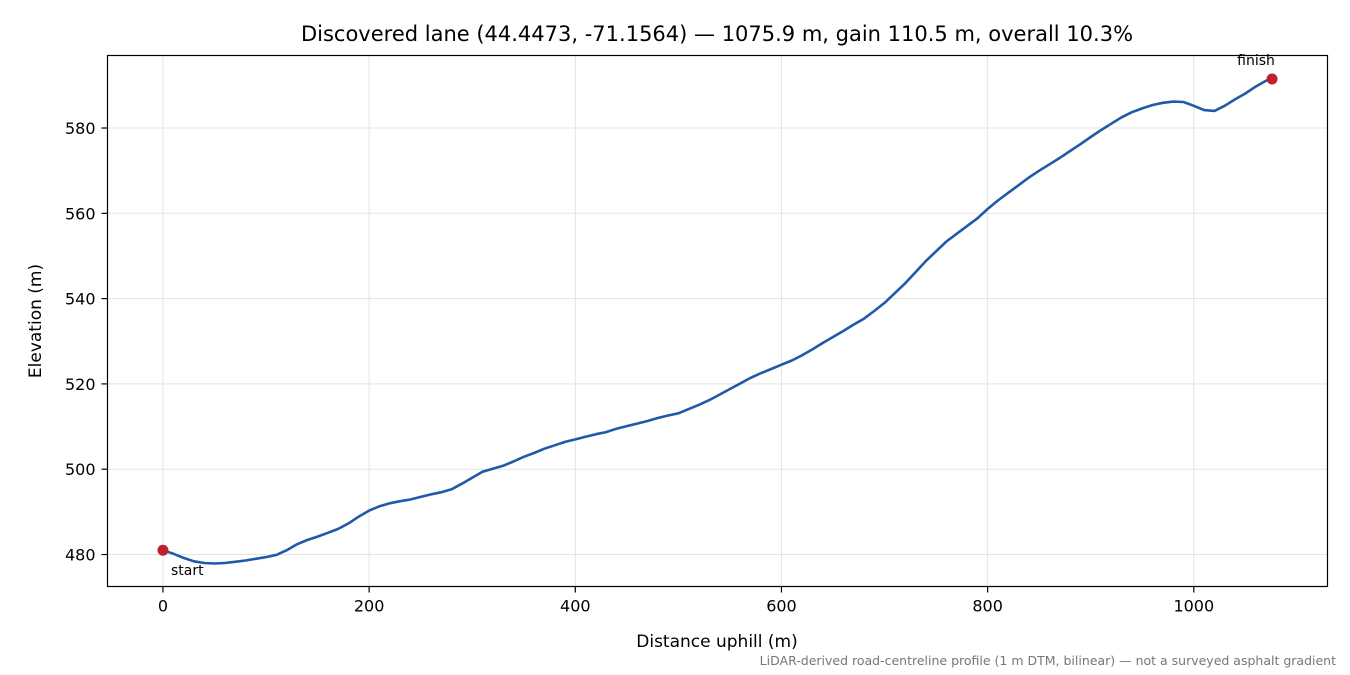  What do you see at coordinates (80, 555) in the screenshot?
I see `y-tick-label: 480` at bounding box center [80, 555].